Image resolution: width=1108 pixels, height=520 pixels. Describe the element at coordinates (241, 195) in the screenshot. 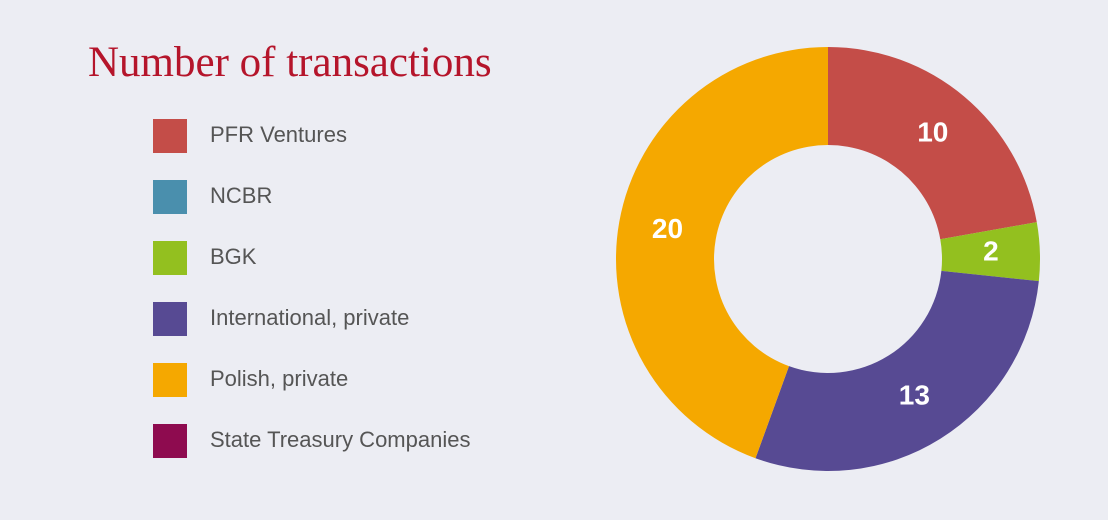

I see `legend-label: NCBR` at that location.